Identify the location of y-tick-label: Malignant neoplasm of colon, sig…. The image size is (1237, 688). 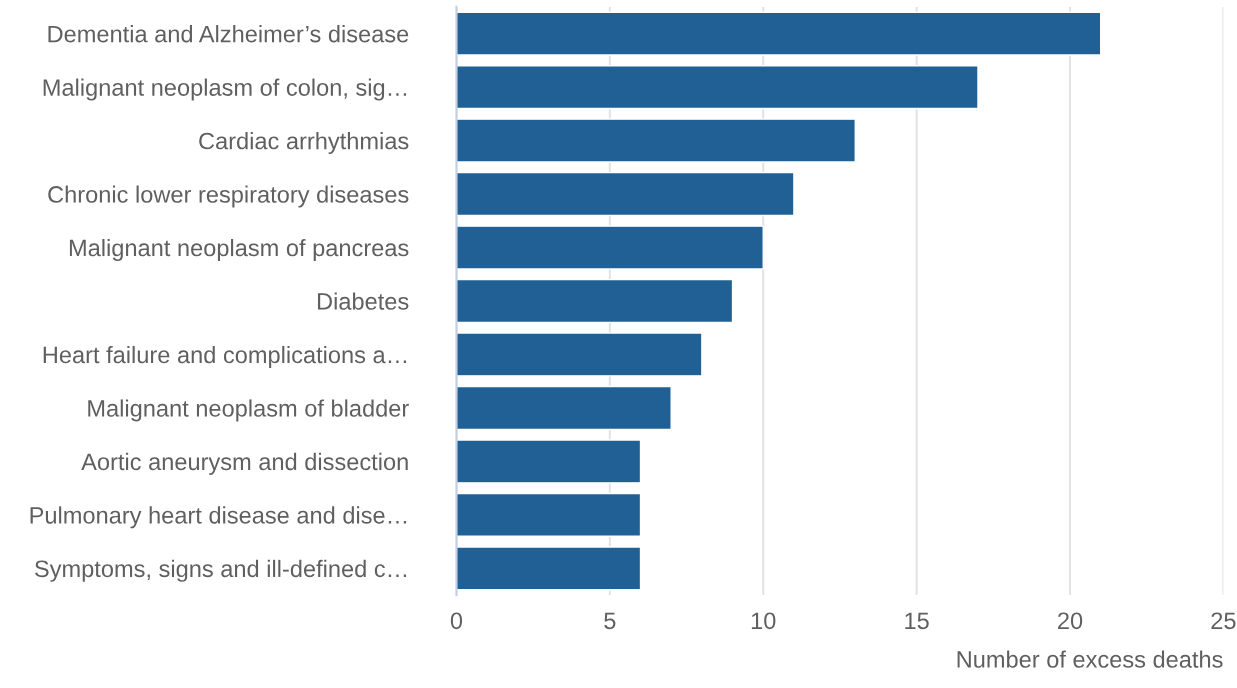
(225, 89).